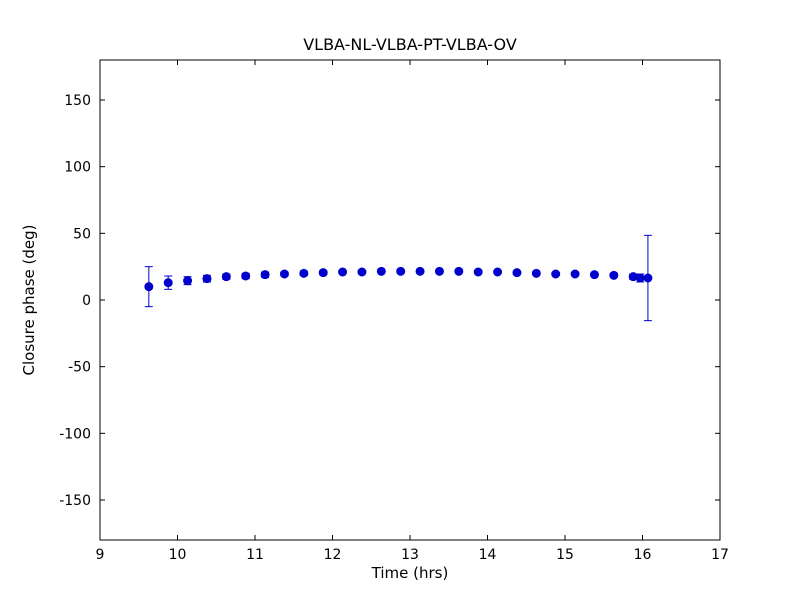 Image resolution: width=800 pixels, height=600 pixels. Describe the element at coordinates (77, 101) in the screenshot. I see `y-tick-label: 150` at that location.